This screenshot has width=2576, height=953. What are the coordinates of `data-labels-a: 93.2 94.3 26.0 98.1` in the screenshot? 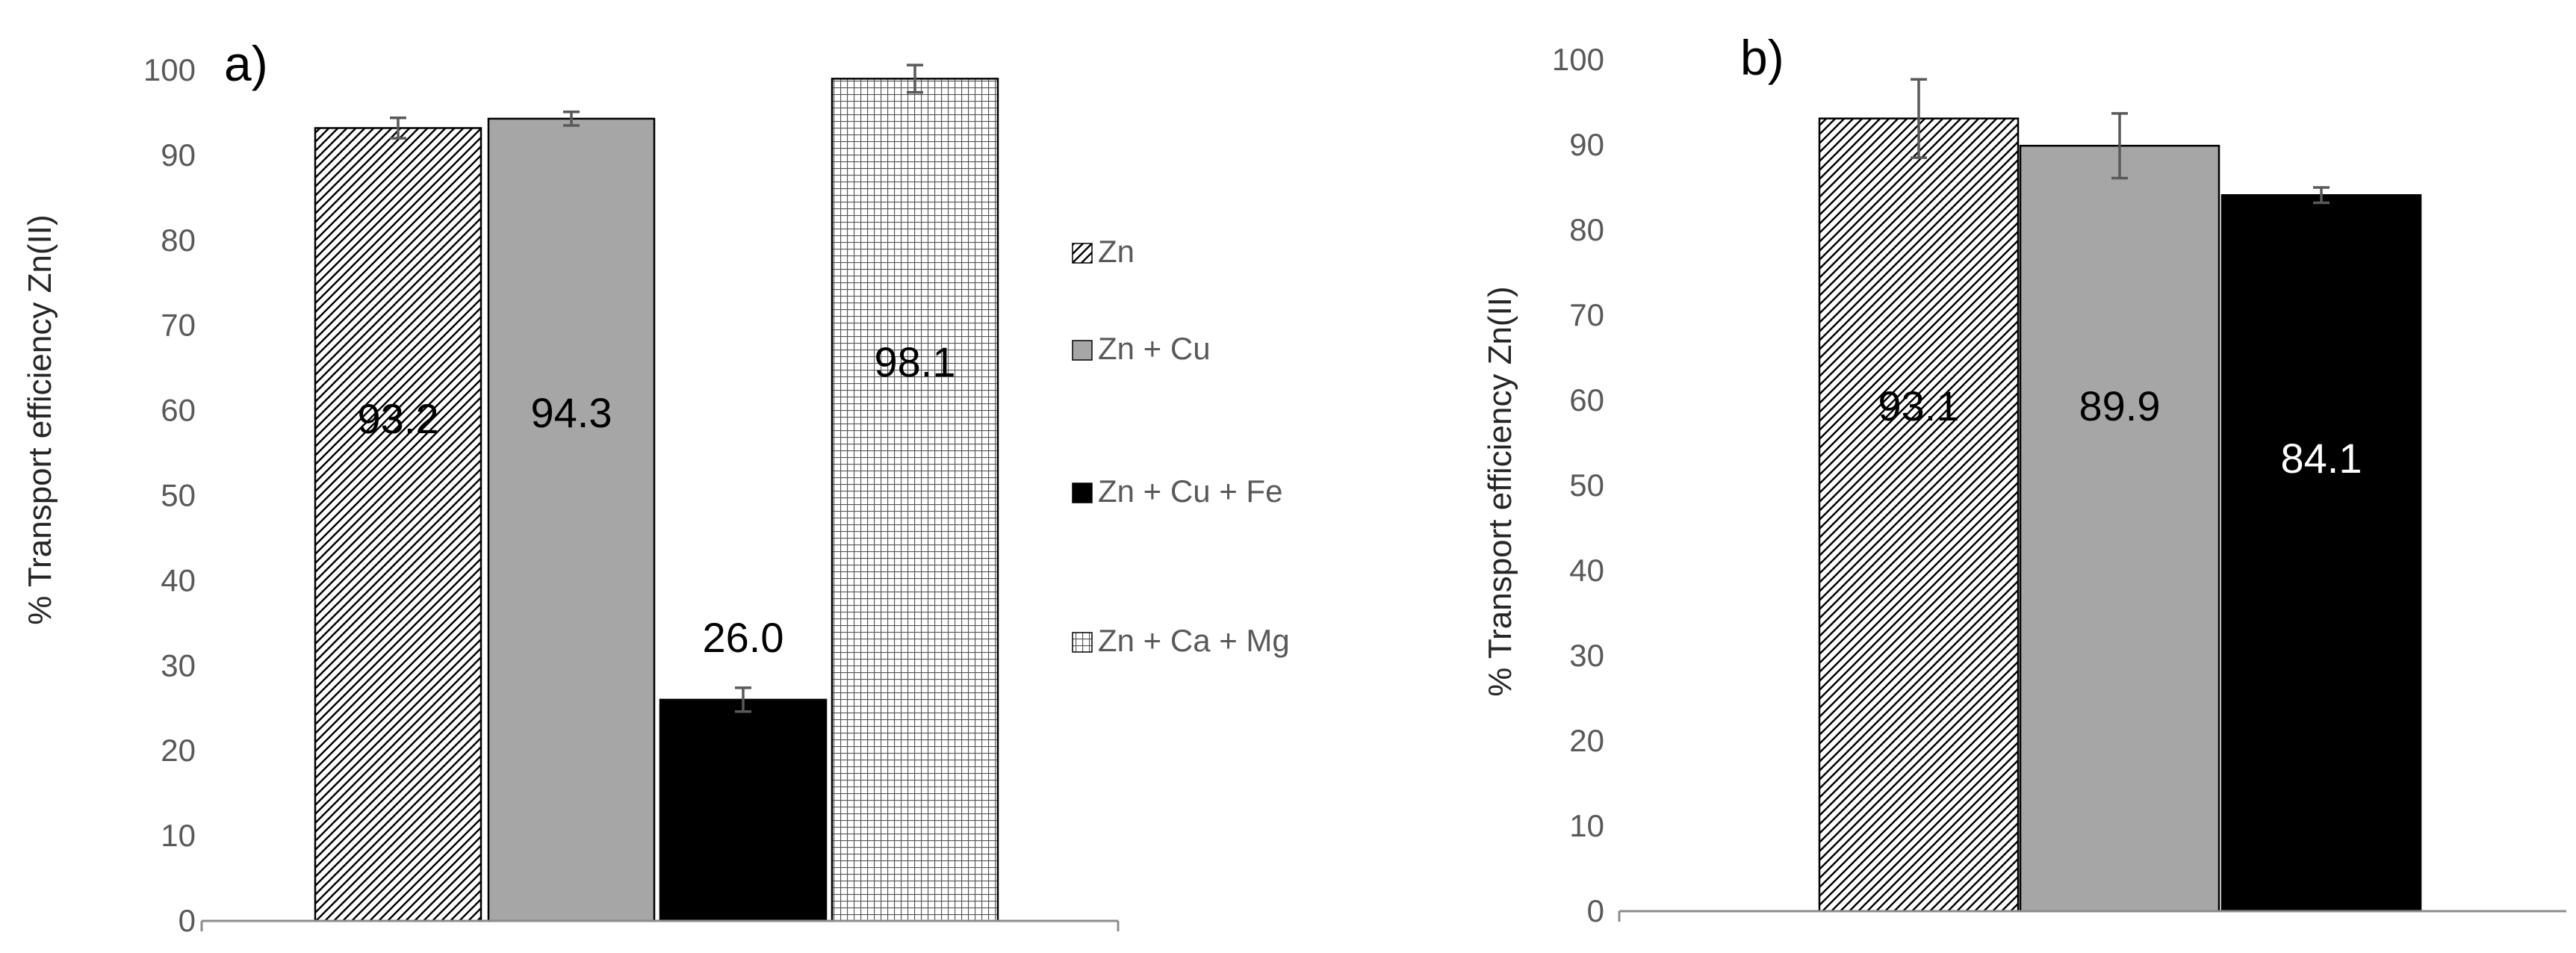 It's located at (657, 499).